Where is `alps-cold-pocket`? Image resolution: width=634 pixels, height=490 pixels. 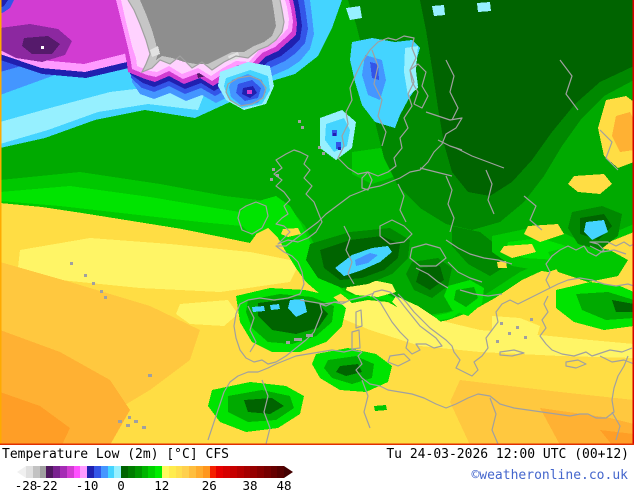 alps-cold-pocket is located at coordinates (358, 258).